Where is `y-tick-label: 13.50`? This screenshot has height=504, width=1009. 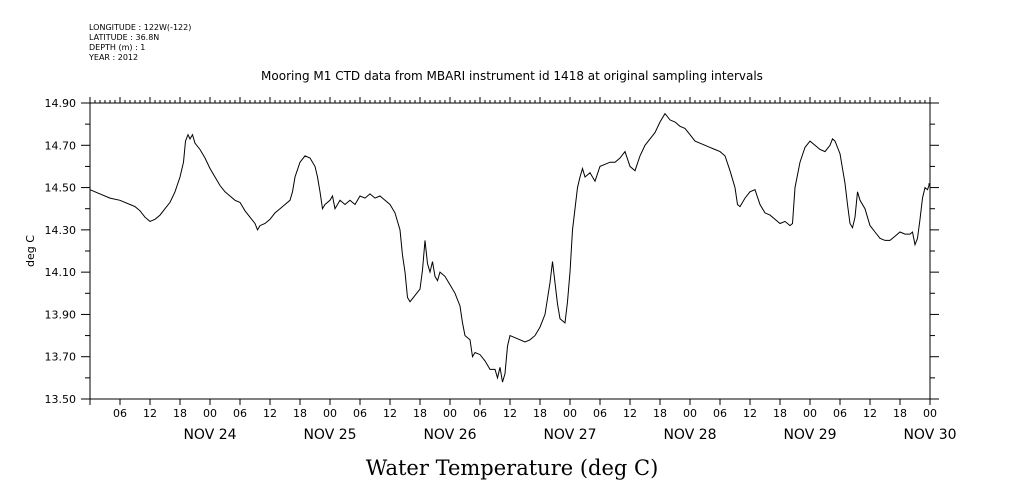
y-tick-label: 13.50 is located at coordinates (61, 399).